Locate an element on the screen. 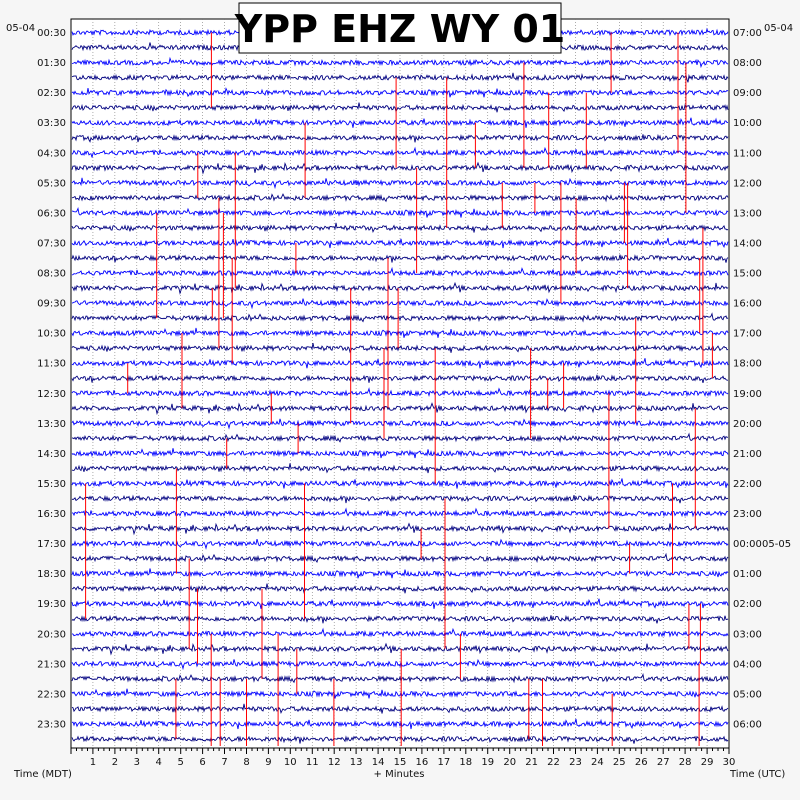 The width and height of the screenshot is (800, 800). x-tick-label: 24 is located at coordinates (597, 762).